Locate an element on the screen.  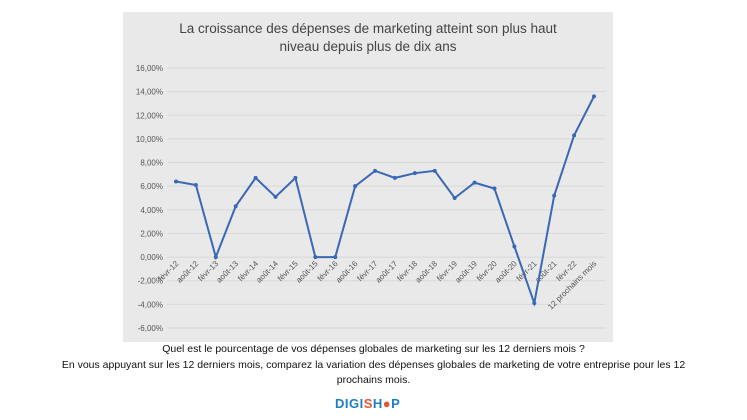
y-tick-label: -2,00% is located at coordinates (150, 281).